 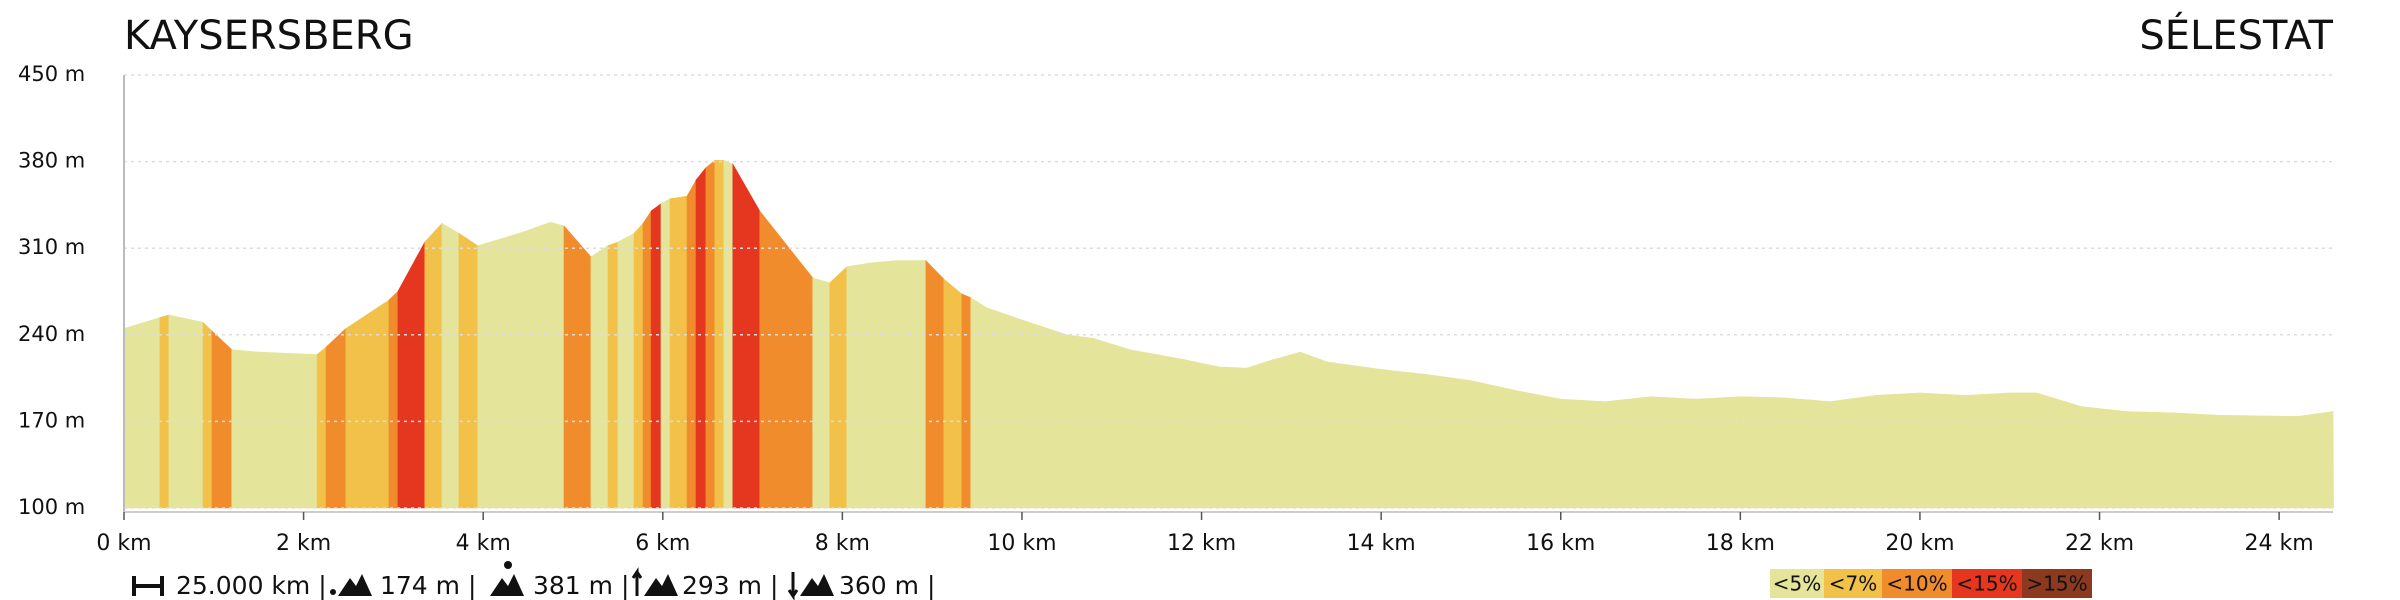 I want to click on x-tick-label: 0 km, so click(x=123, y=543).